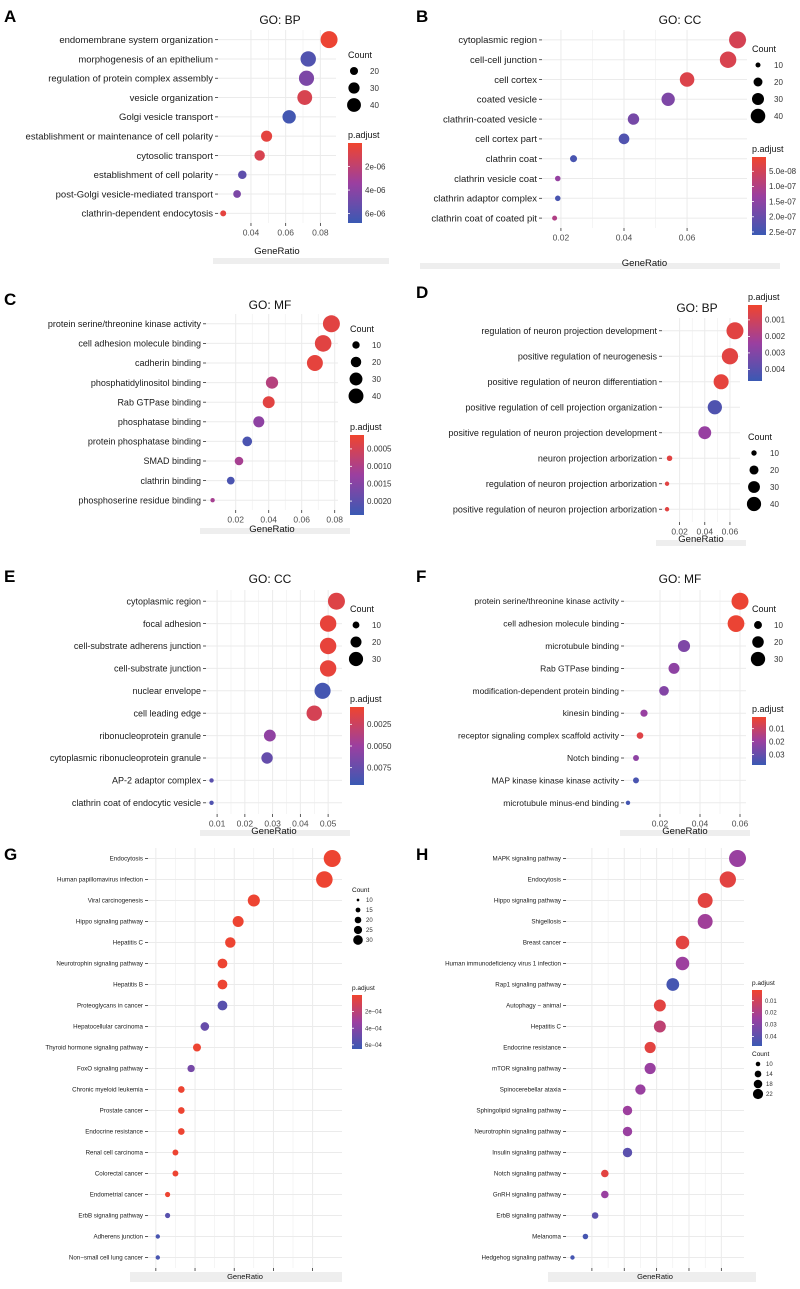 Image resolution: width=800 pixels, height=1289 pixels. I want to click on y-tick-label: Endocrine resistance, so click(114, 1132).